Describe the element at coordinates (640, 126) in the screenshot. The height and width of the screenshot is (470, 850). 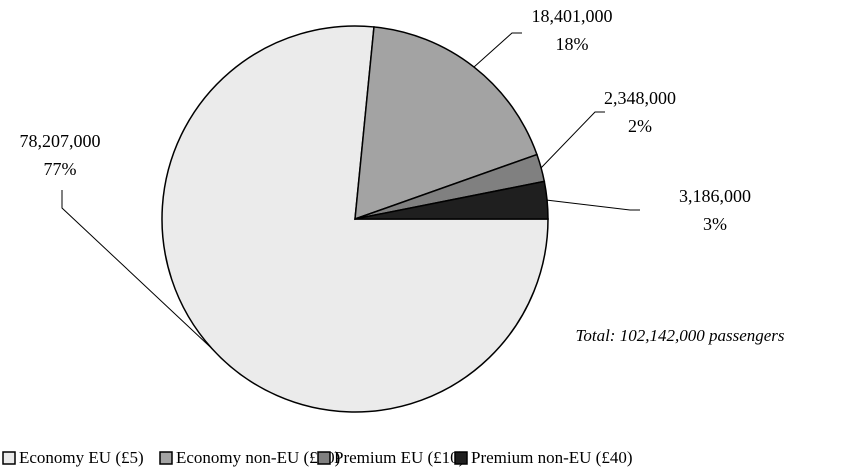
I see `percent-label: 2%` at that location.